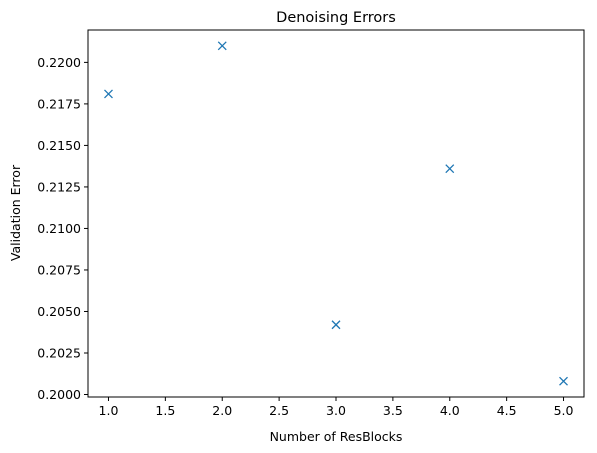 This screenshot has height=453, width=597. Describe the element at coordinates (59, 394) in the screenshot. I see `y-tick-label: 0.2000` at that location.